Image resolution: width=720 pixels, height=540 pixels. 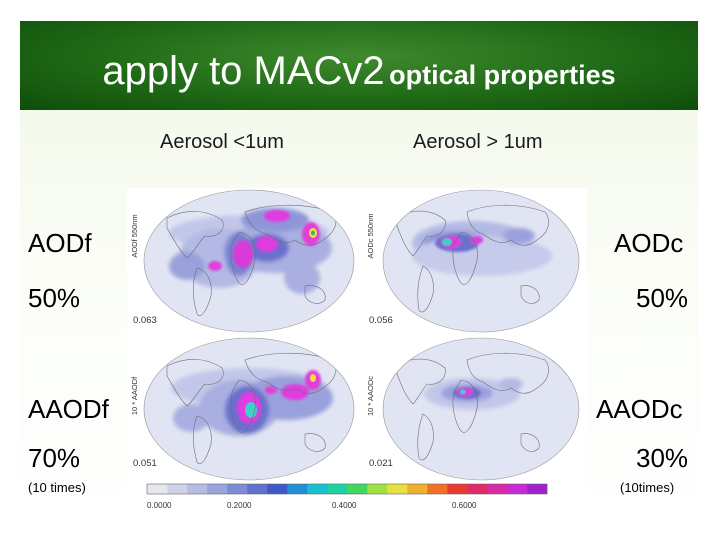 What do you see at coordinates (473, 261) in the screenshot?
I see `map-aodc: AODc 550nm 0.056` at bounding box center [473, 261].